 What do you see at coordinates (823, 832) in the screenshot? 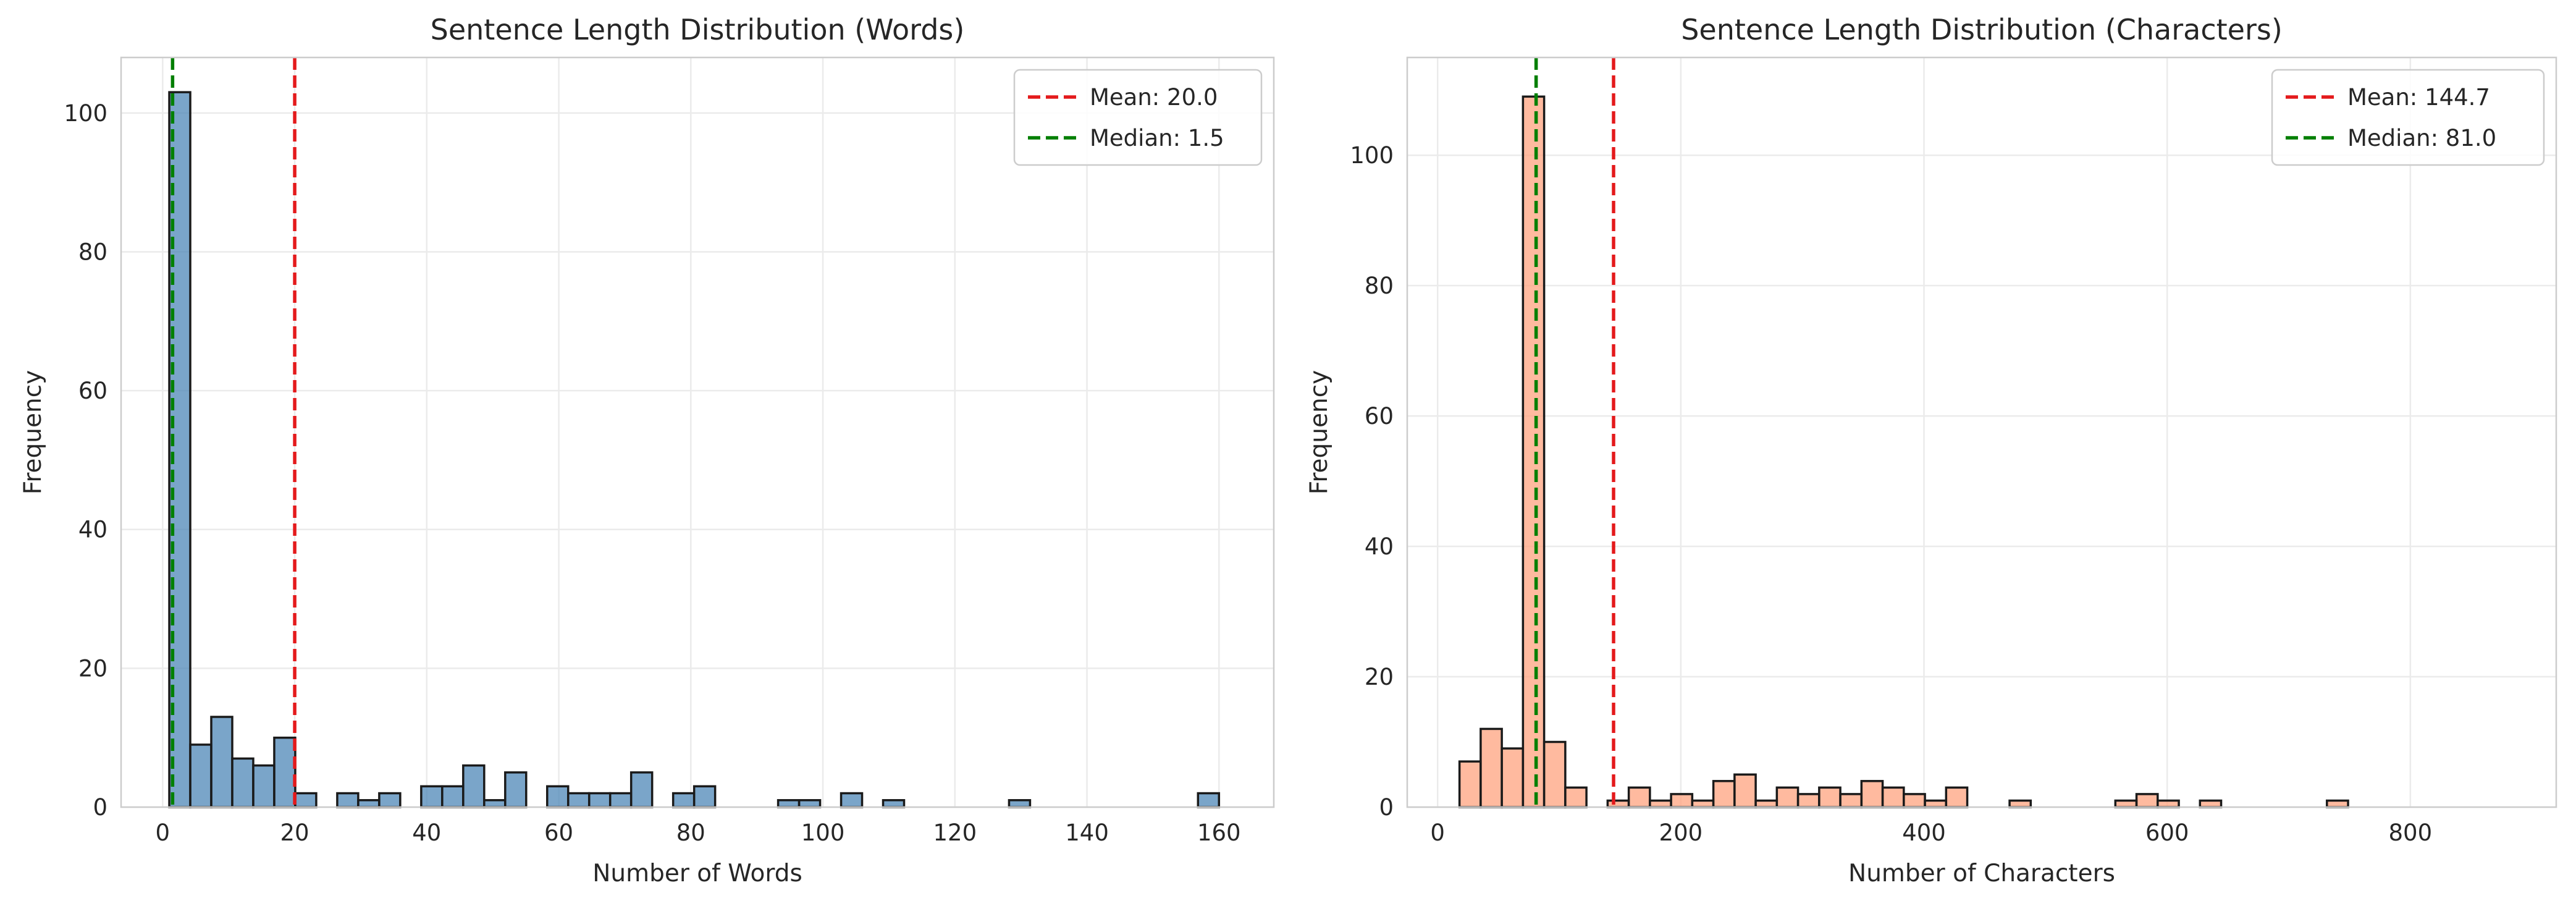
I see `x-tick-label: 100` at bounding box center [823, 832].